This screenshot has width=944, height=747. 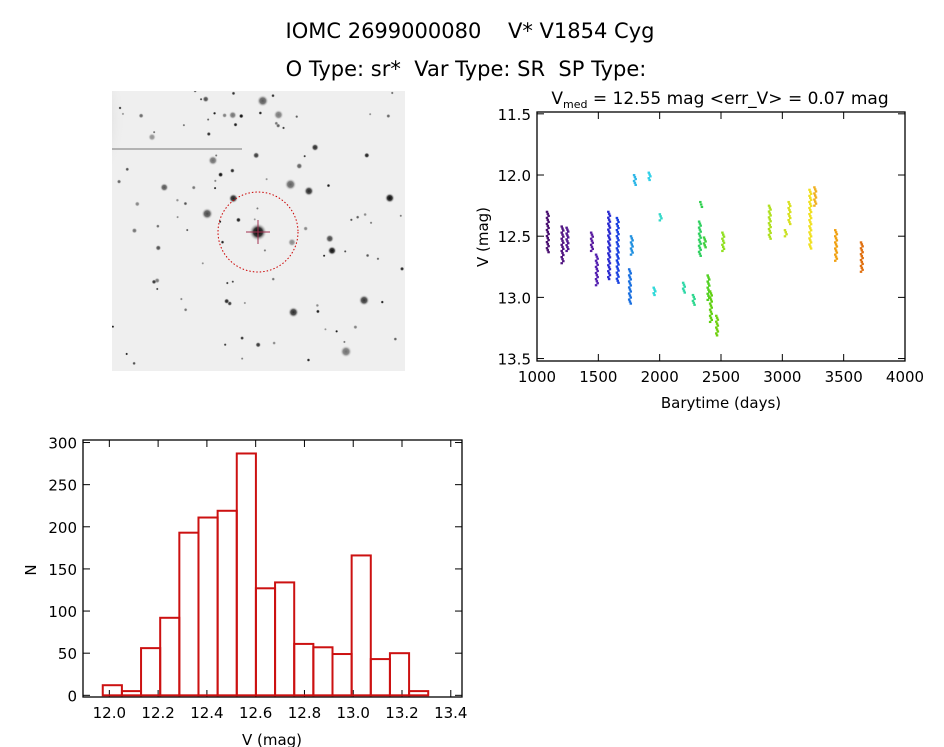 What do you see at coordinates (353, 713) in the screenshot?
I see `hist-xtick-label: 13.0` at bounding box center [353, 713].